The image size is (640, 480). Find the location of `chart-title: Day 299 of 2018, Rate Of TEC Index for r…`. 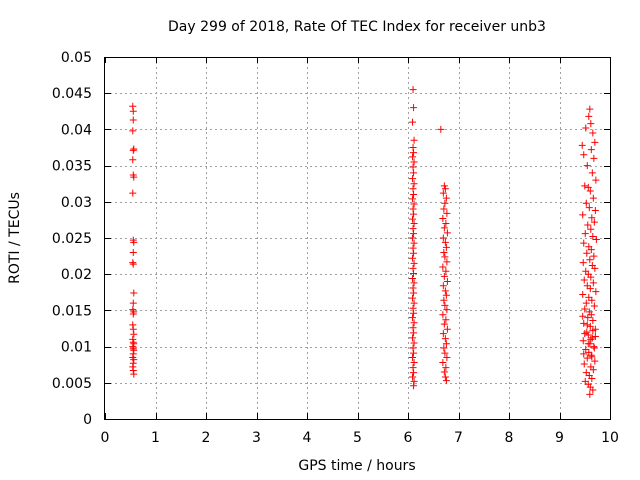

chart-title: Day 299 of 2018, Rate Of TEC Index for r… is located at coordinates (357, 27).